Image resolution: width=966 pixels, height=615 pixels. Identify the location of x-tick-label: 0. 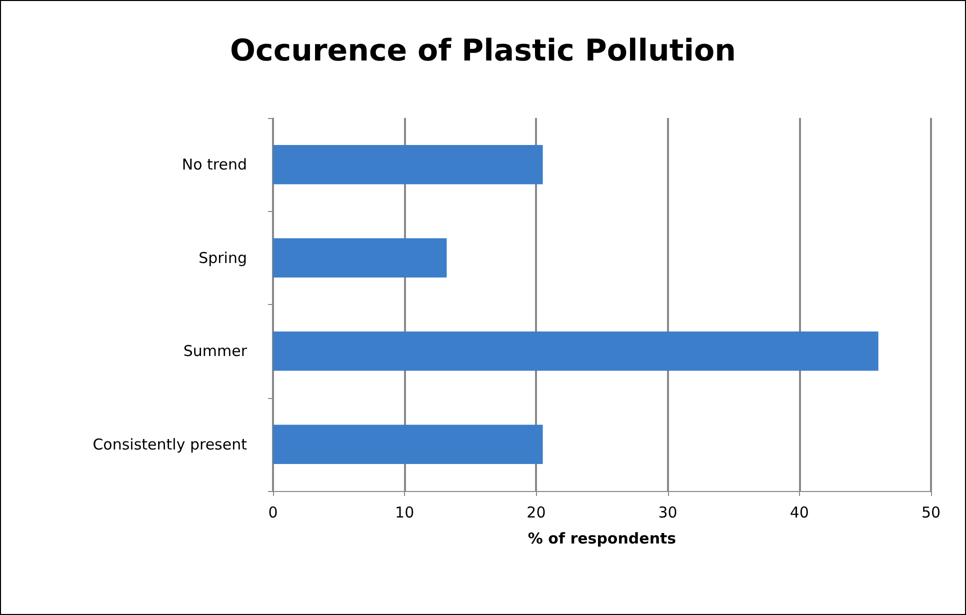
(273, 513).